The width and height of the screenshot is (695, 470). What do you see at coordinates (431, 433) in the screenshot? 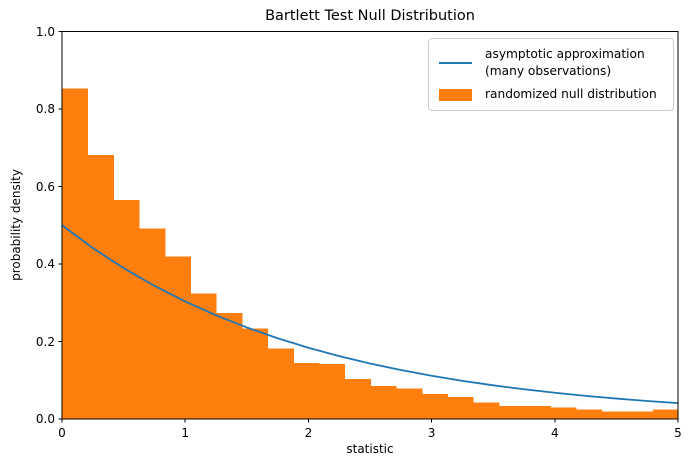
I see `x-tick-label: 3` at bounding box center [431, 433].